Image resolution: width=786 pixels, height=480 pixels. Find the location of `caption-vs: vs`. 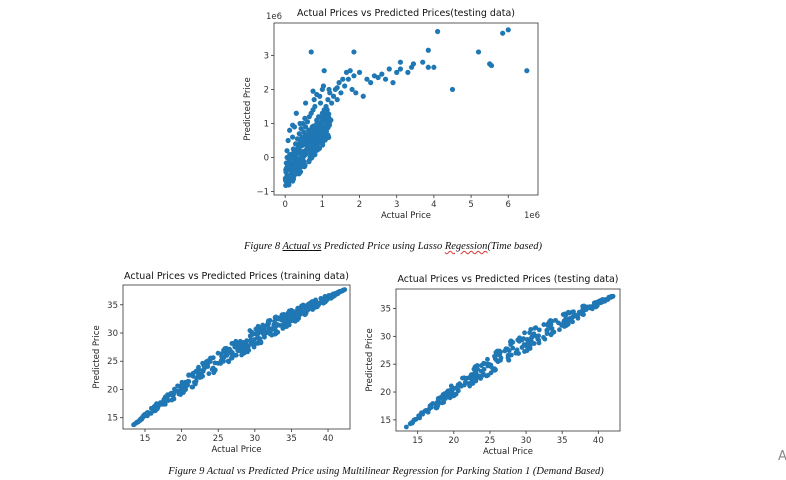

caption-vs: vs is located at coordinates (317, 246).